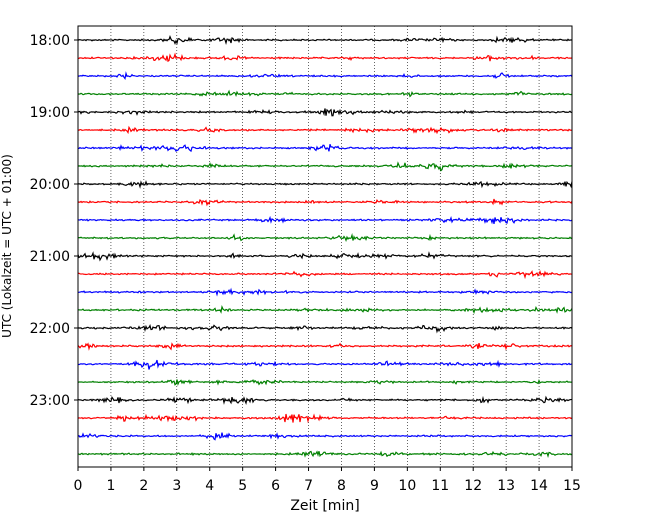 The height and width of the screenshot is (520, 650). What do you see at coordinates (539, 486) in the screenshot?
I see `x-tick-label: 14` at bounding box center [539, 486].